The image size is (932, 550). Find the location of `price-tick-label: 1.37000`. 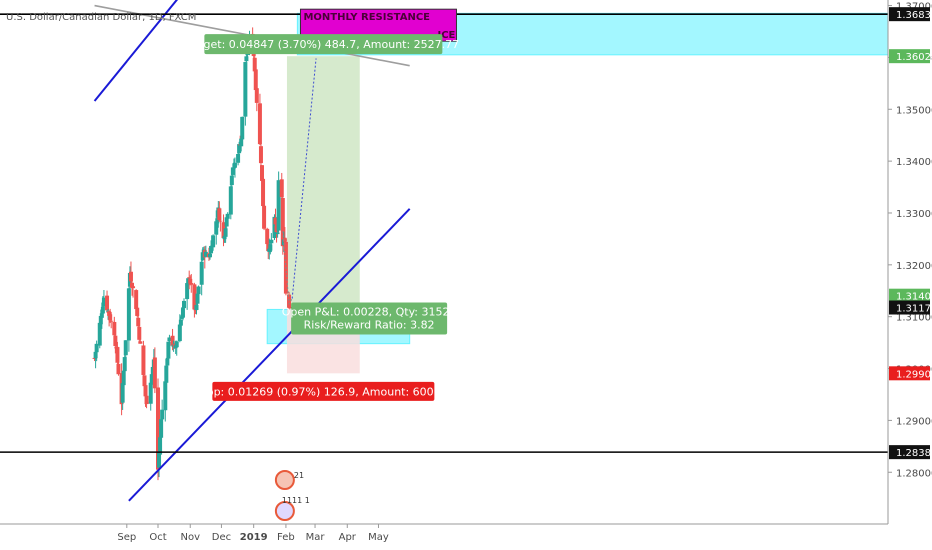

price-tick-label: 1.37000 is located at coordinates (914, 7).